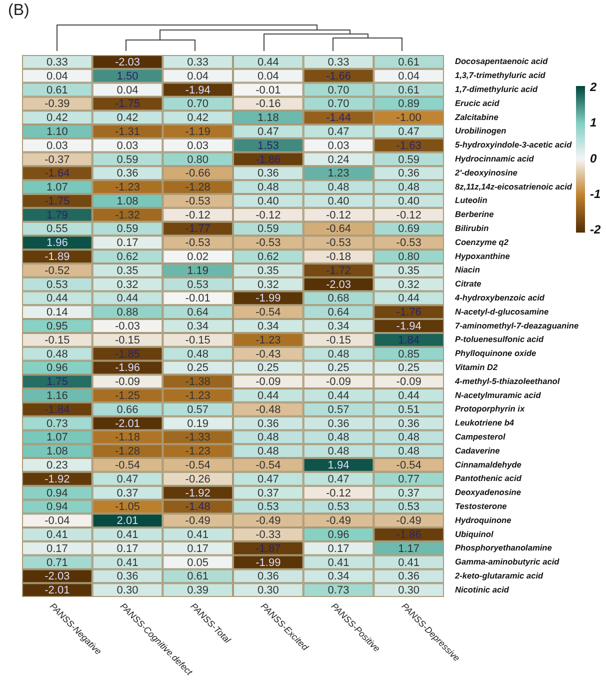  What do you see at coordinates (57, 521) in the screenshot?
I see `data-label: -0.04` at bounding box center [57, 521].